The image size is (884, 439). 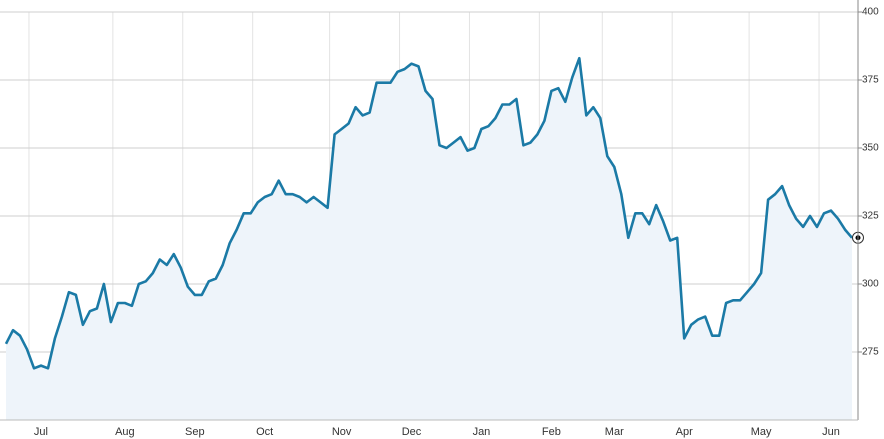 What do you see at coordinates (870, 80) in the screenshot?
I see `y-tick-label: 375` at bounding box center [870, 80].